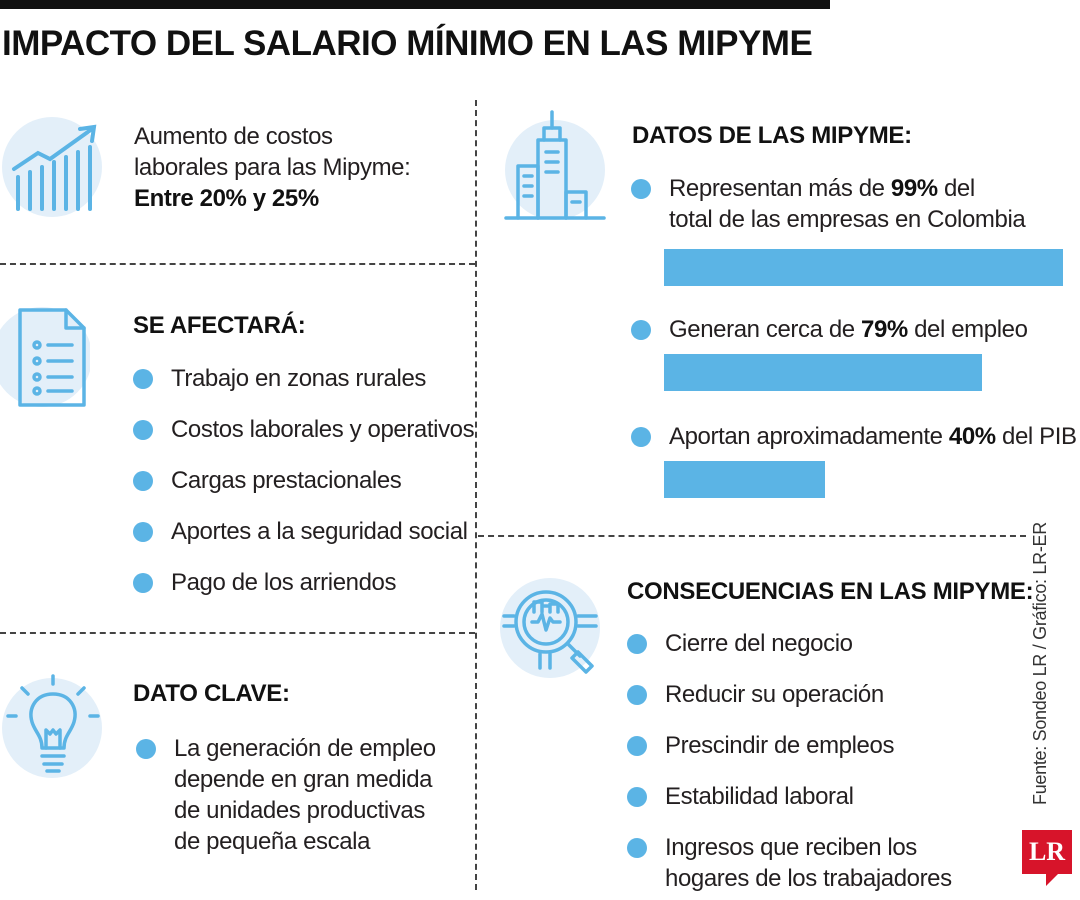  I want to click on datos-item-3: Aportan aproximadamente 40% del PIB, so click(854, 436).